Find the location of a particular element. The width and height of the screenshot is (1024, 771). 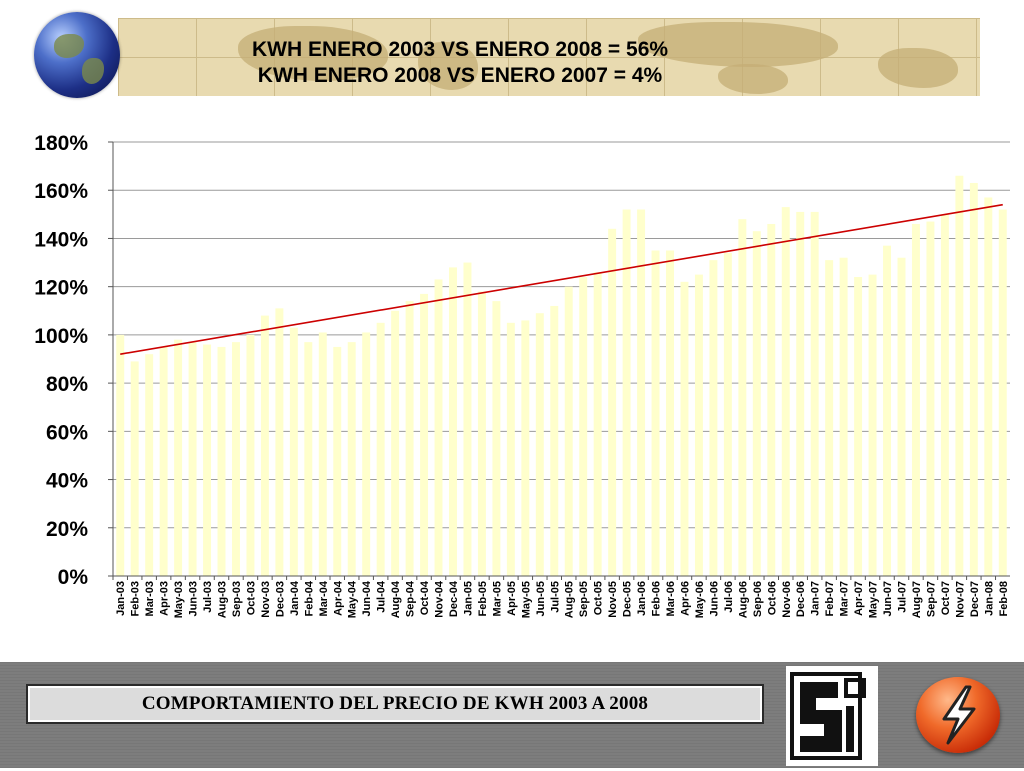

x-tick-label: Jan-04 is located at coordinates (295, 598).